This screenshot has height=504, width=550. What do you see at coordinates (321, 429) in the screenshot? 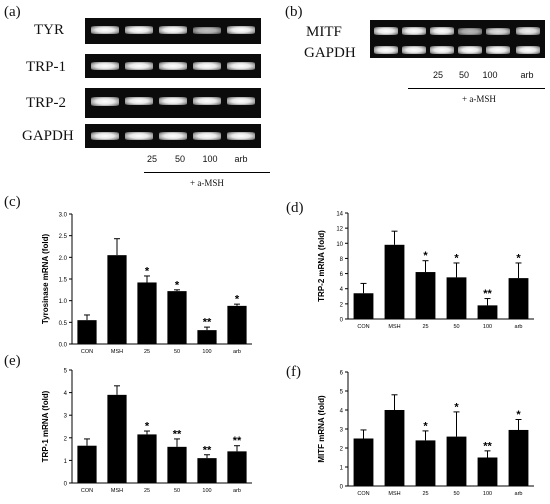
I see `y-axis-label: MITF mRNA (fold)` at bounding box center [321, 429].